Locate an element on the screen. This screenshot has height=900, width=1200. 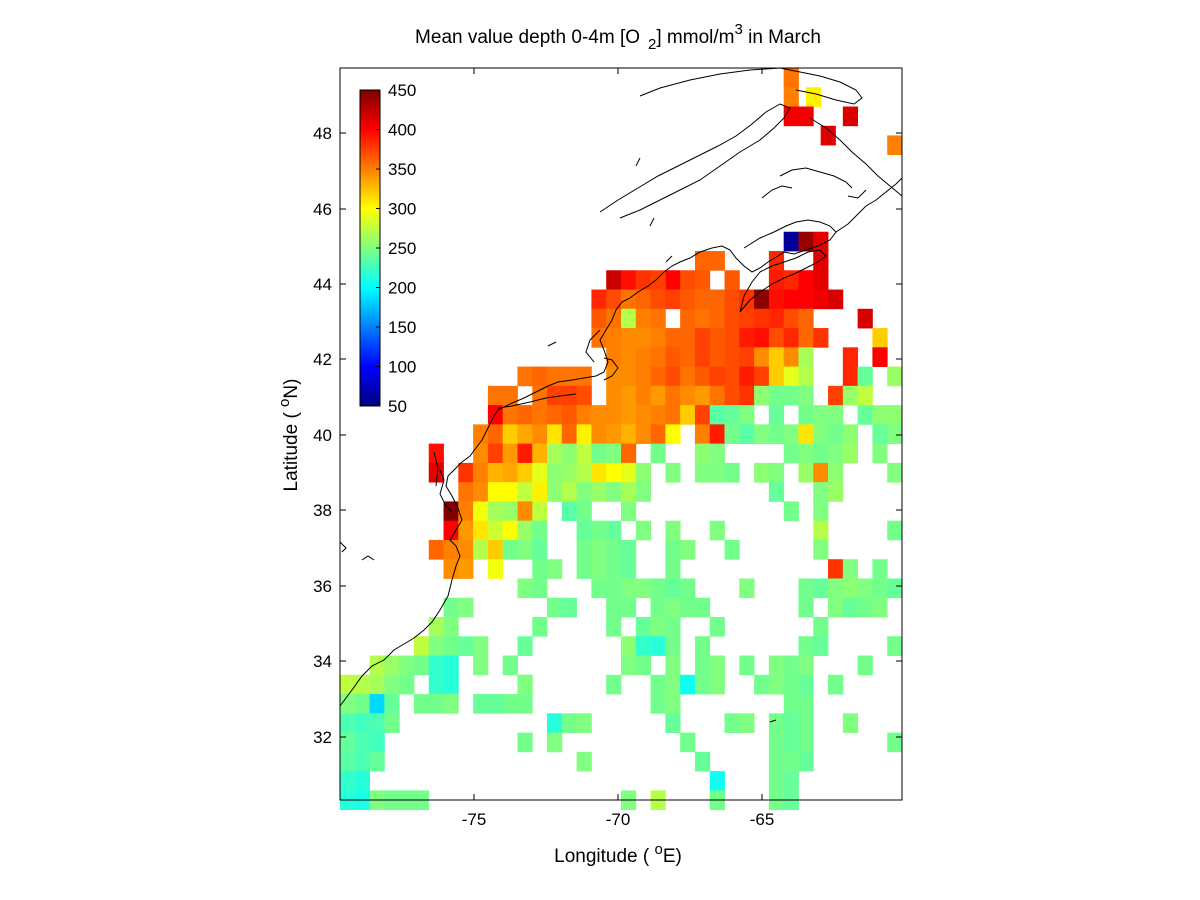
x-axis-label: Longitude ( oE) is located at coordinates (618, 854).